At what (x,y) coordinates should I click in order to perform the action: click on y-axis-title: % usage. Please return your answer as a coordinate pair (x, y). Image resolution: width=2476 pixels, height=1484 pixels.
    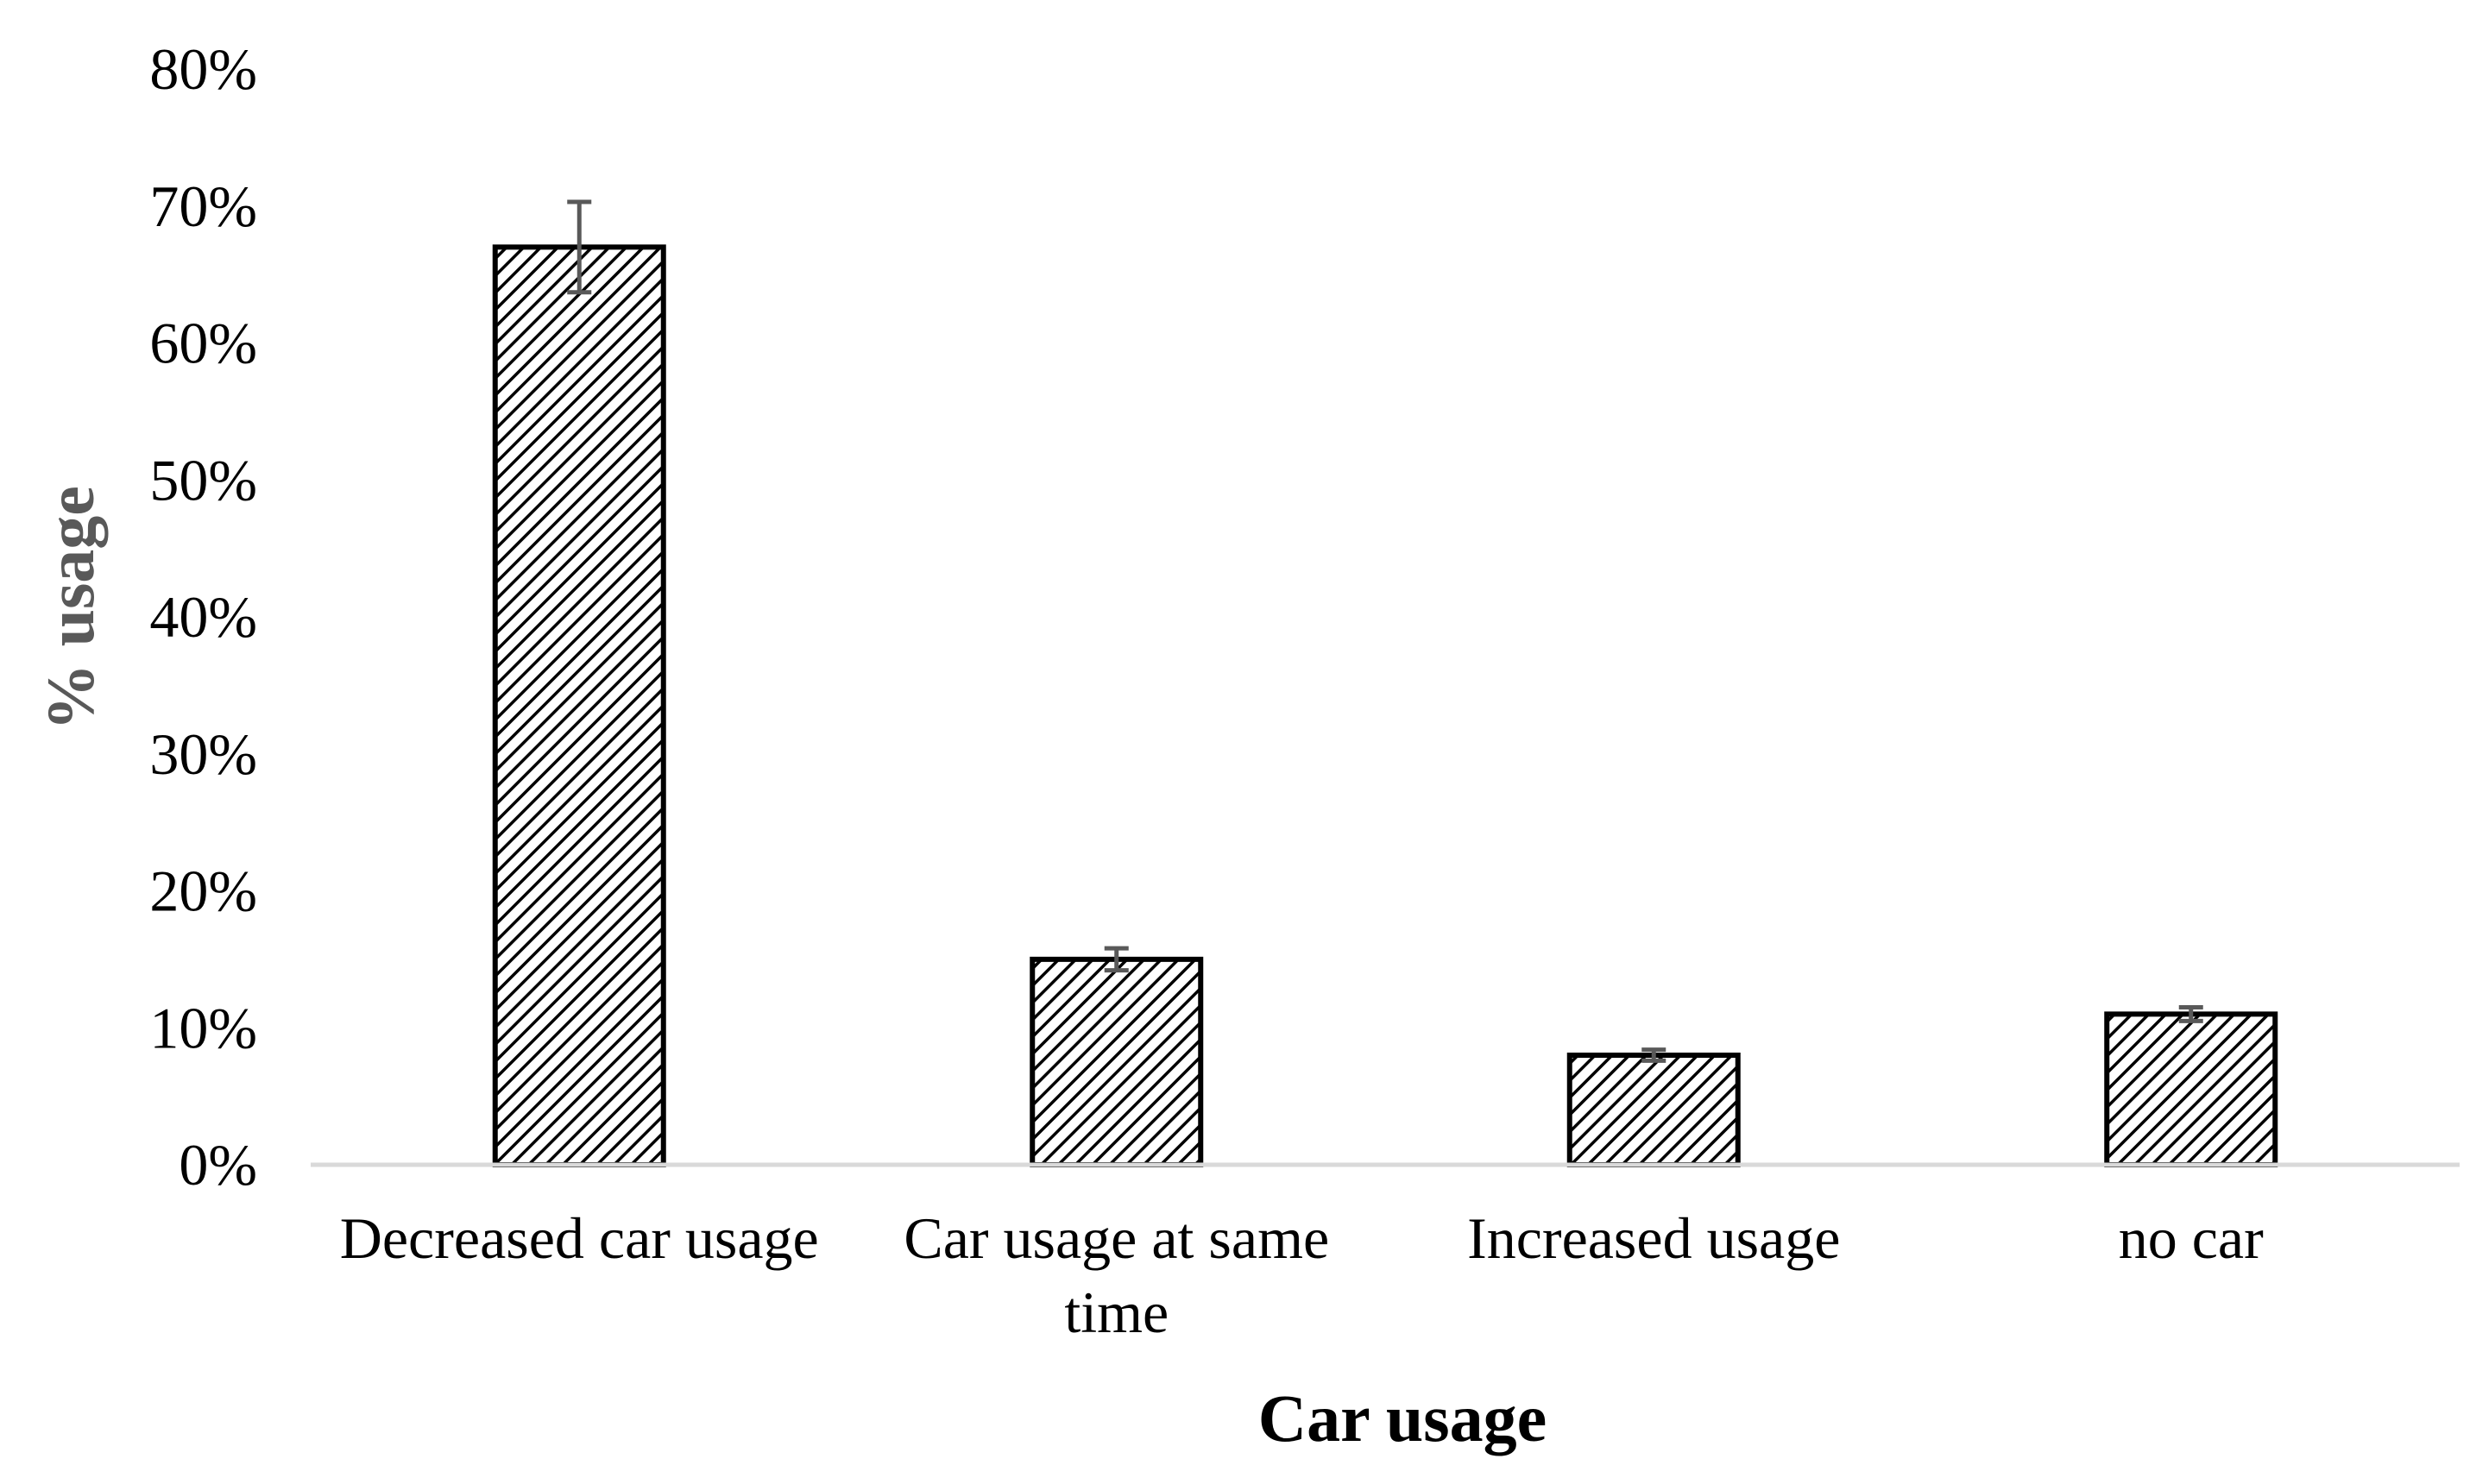
    Looking at the image, I should click on (70, 608).